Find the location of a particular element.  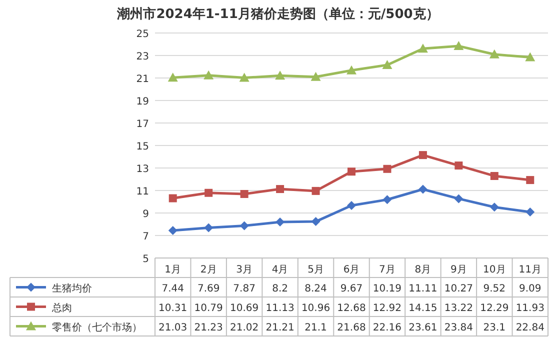

x-tick-label: 8月 is located at coordinates (423, 270).